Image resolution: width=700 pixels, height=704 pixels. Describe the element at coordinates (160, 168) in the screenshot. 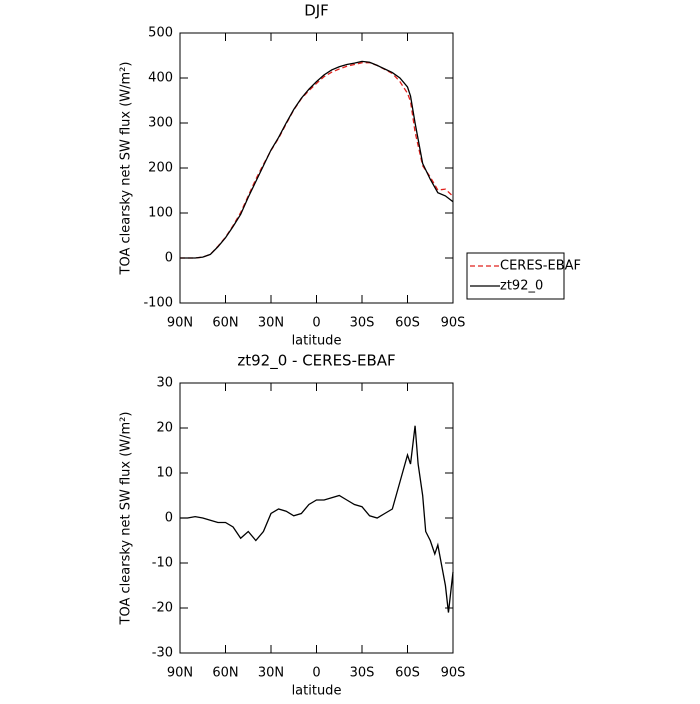

I see `y-tick-label: 200` at that location.